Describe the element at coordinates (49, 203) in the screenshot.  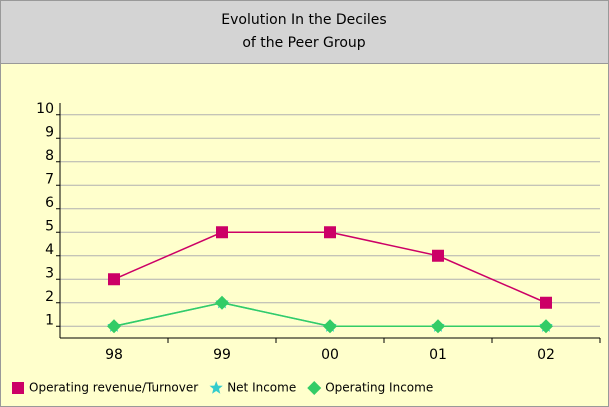
I see `y-tick-label: 6` at that location.